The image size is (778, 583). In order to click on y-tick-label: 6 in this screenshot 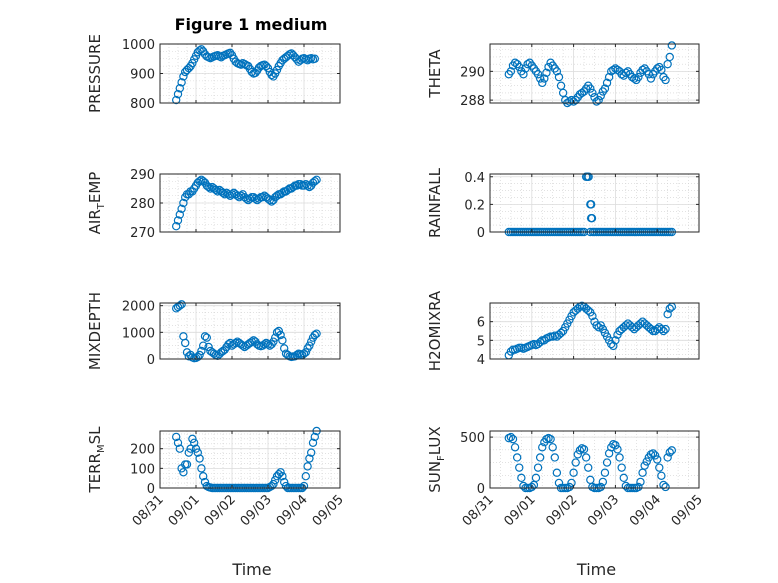, I will do `click(481, 323)`.